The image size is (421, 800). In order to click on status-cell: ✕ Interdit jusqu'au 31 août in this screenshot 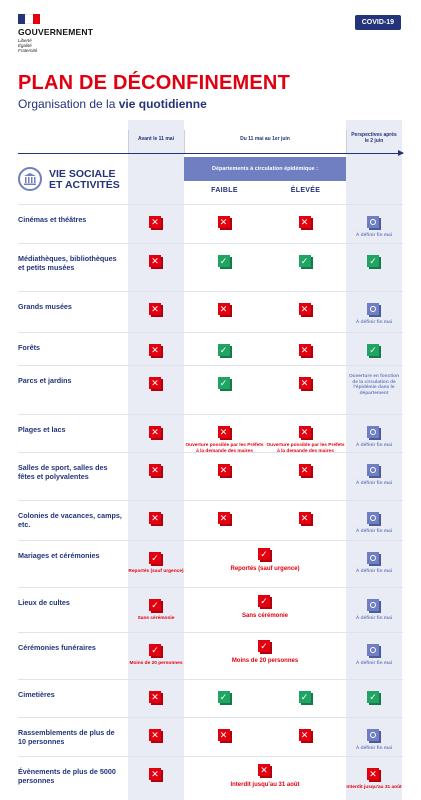, I will do `click(374, 779)`.